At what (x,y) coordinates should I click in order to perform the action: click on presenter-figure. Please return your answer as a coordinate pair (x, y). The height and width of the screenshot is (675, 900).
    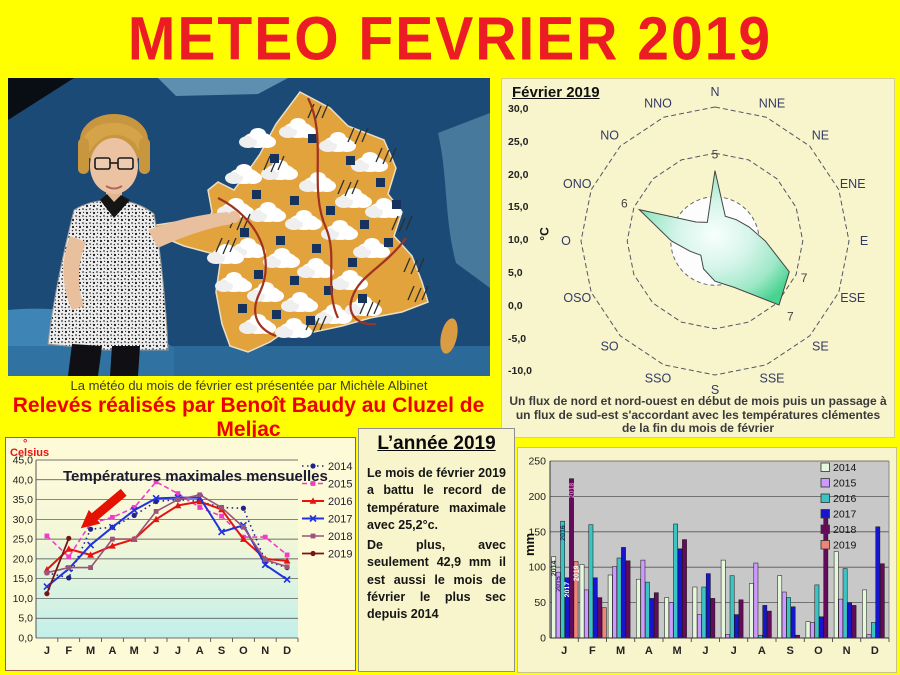
    Looking at the image, I should click on (143, 245).